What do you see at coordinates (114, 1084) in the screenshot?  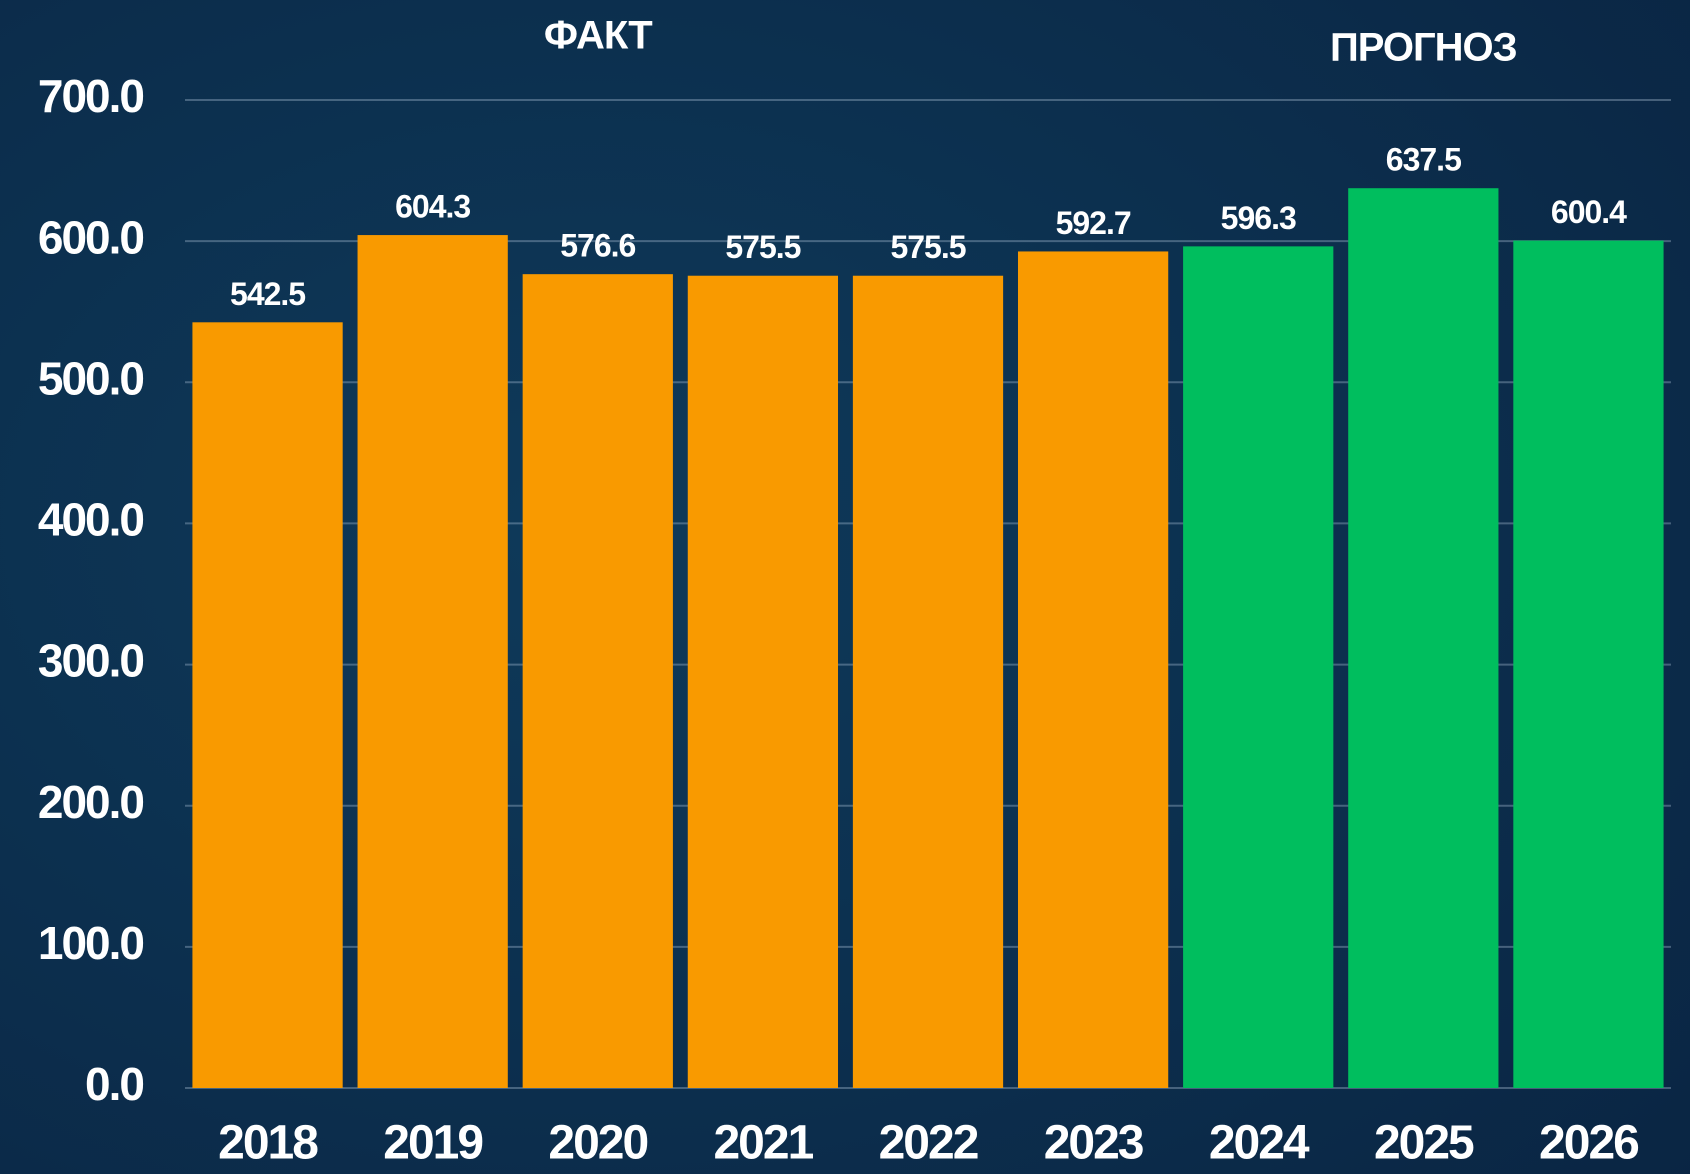 I see `y-tick-label: 0.0` at bounding box center [114, 1084].